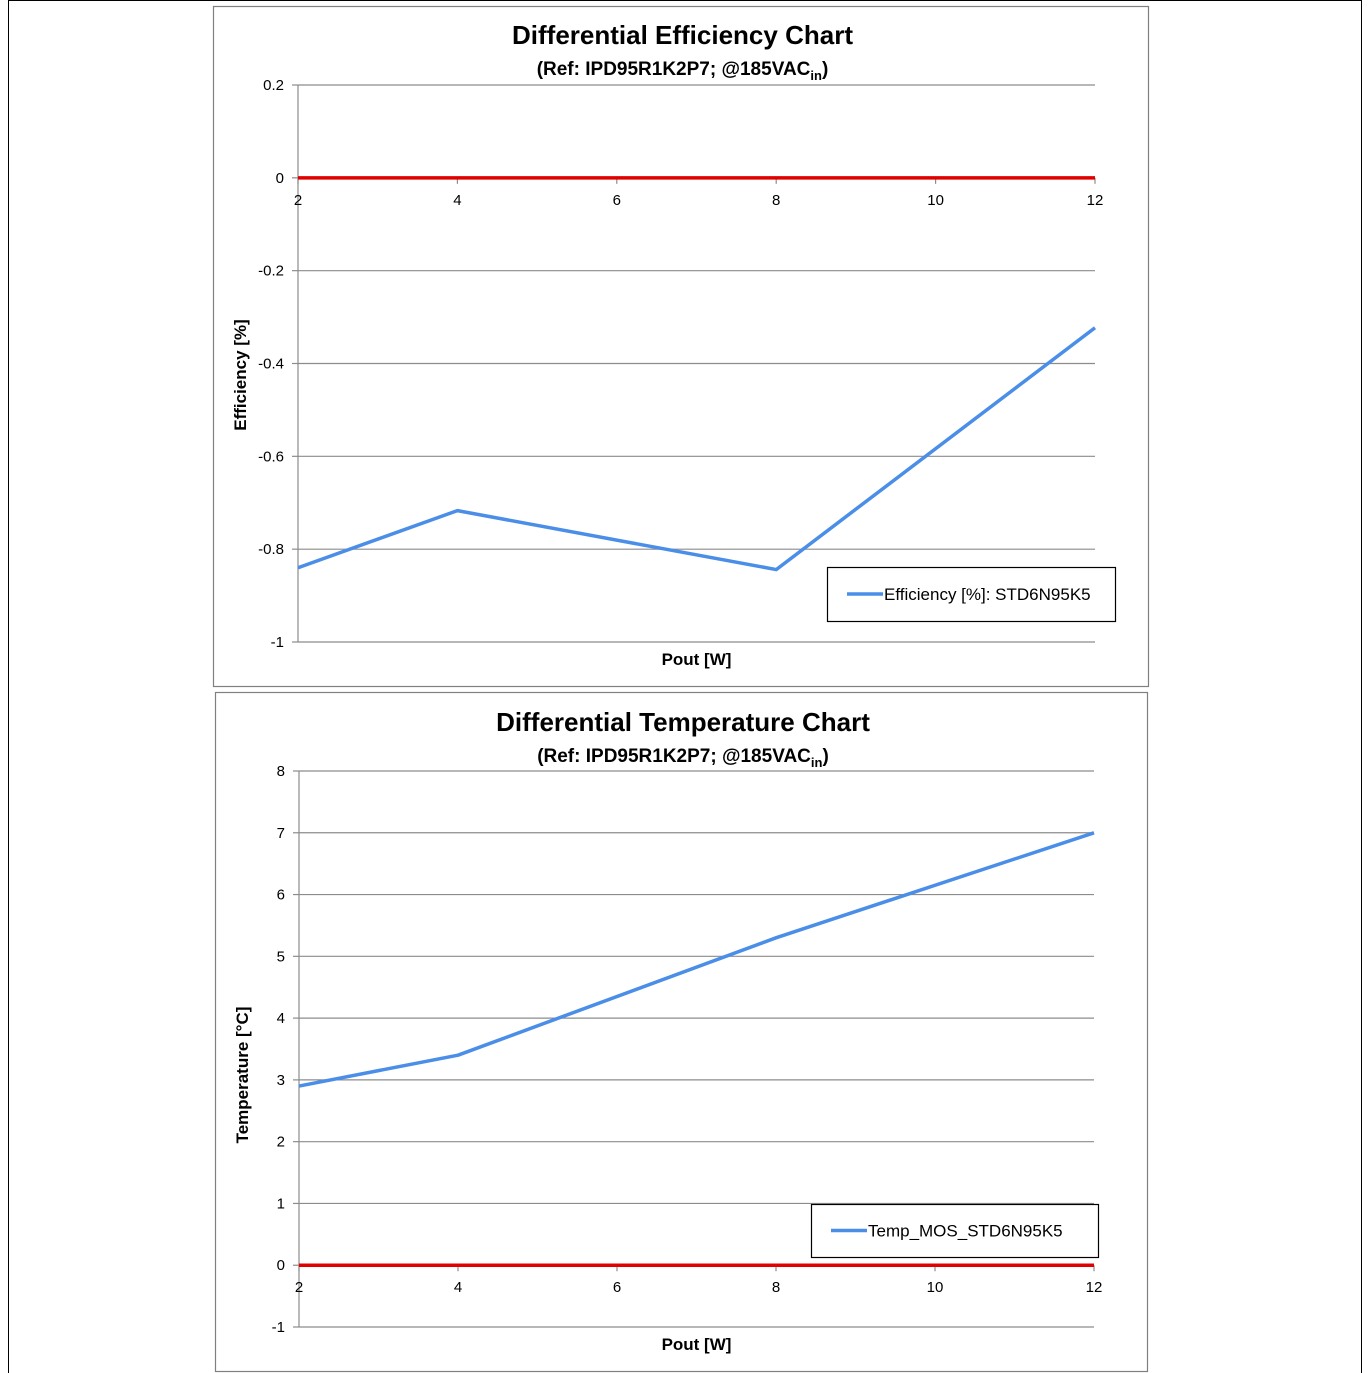 The image size is (1370, 1373). I want to click on legend: Temp_MOS_STD6N95K5, so click(955, 1231).